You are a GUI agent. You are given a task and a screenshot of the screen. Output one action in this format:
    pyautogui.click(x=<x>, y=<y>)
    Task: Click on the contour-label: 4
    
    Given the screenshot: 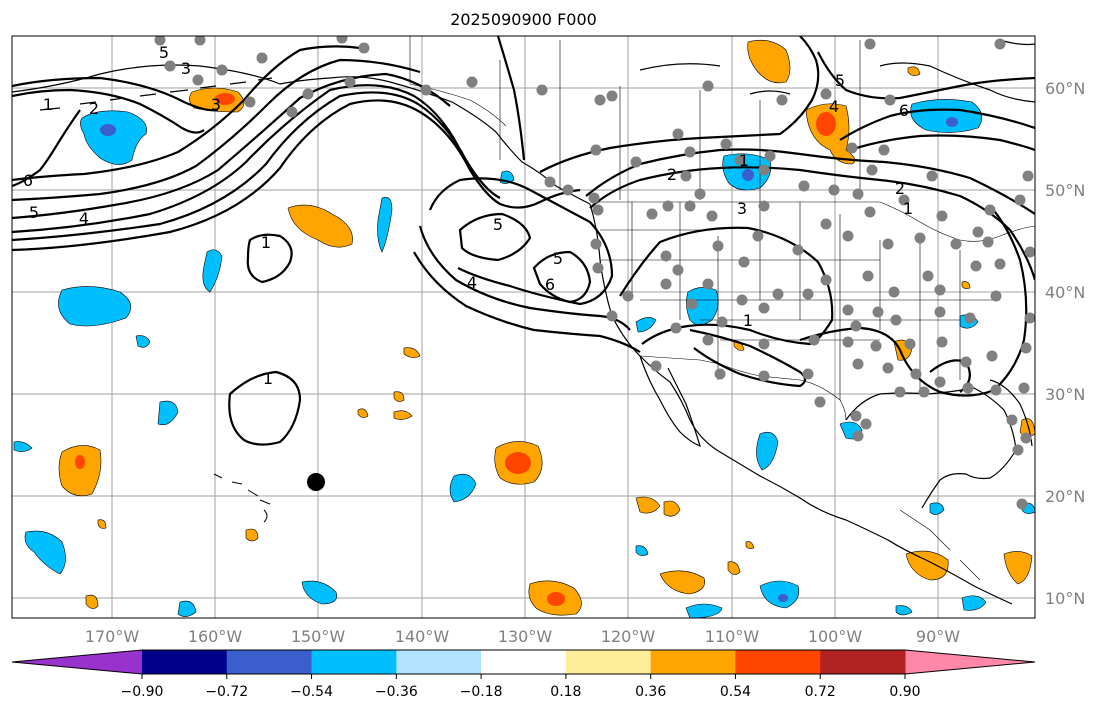 What is the action you would take?
    pyautogui.click(x=472, y=282)
    